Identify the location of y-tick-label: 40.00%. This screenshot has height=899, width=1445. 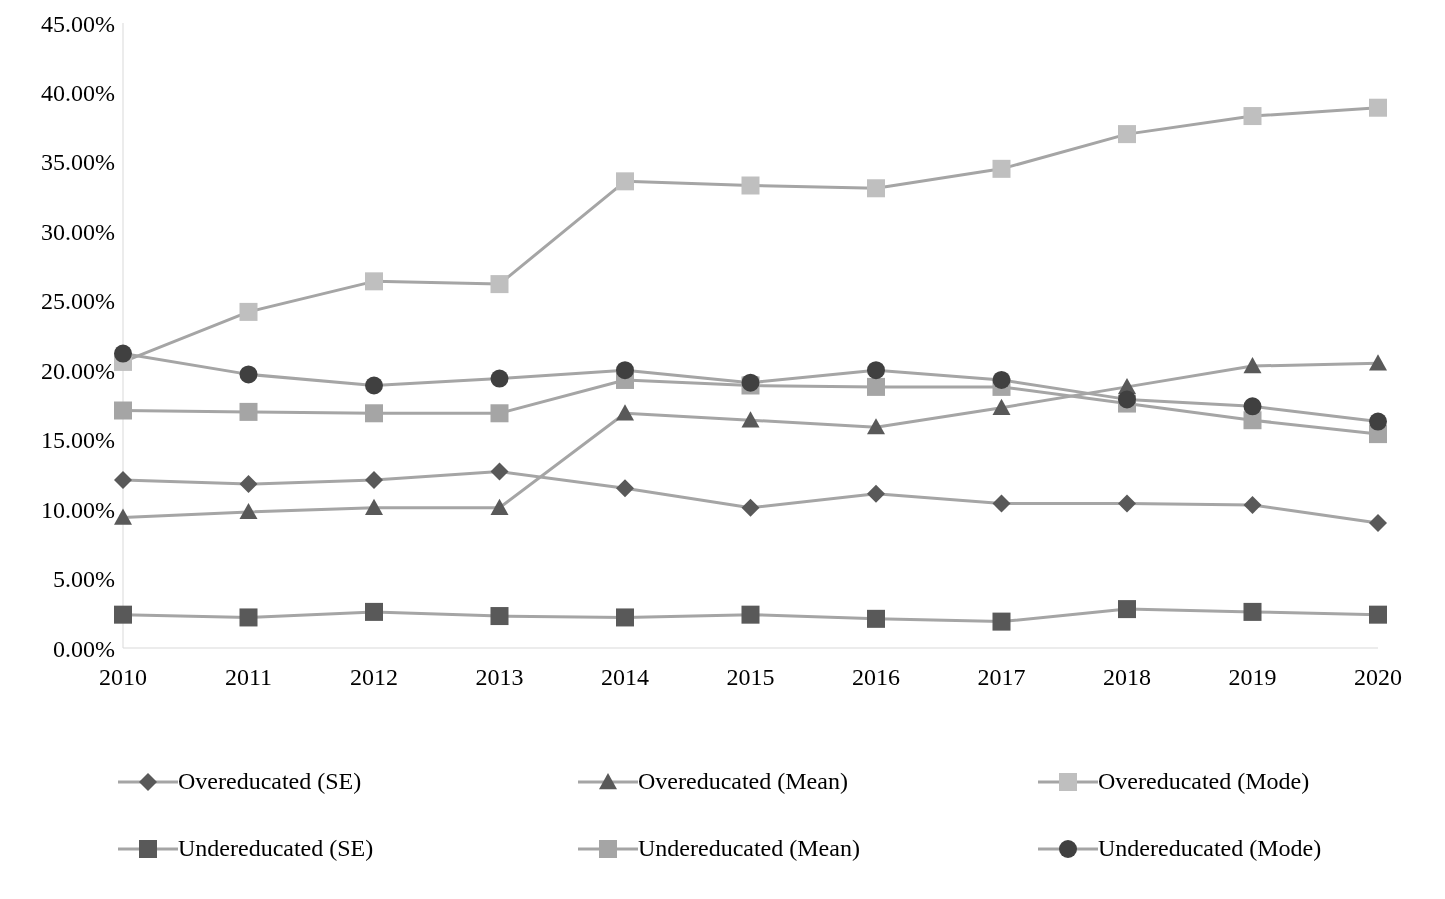
(78, 92).